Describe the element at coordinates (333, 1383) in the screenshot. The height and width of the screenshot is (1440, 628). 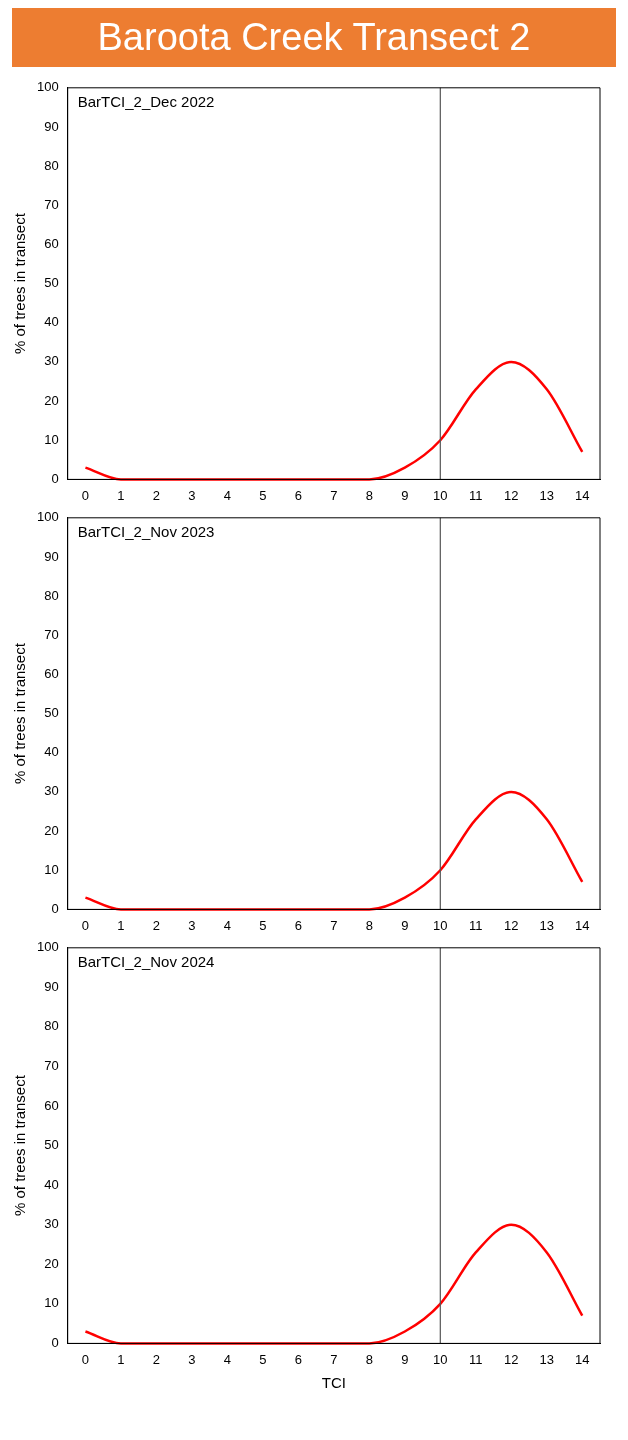
I see `x-axis-title: TCI` at that location.